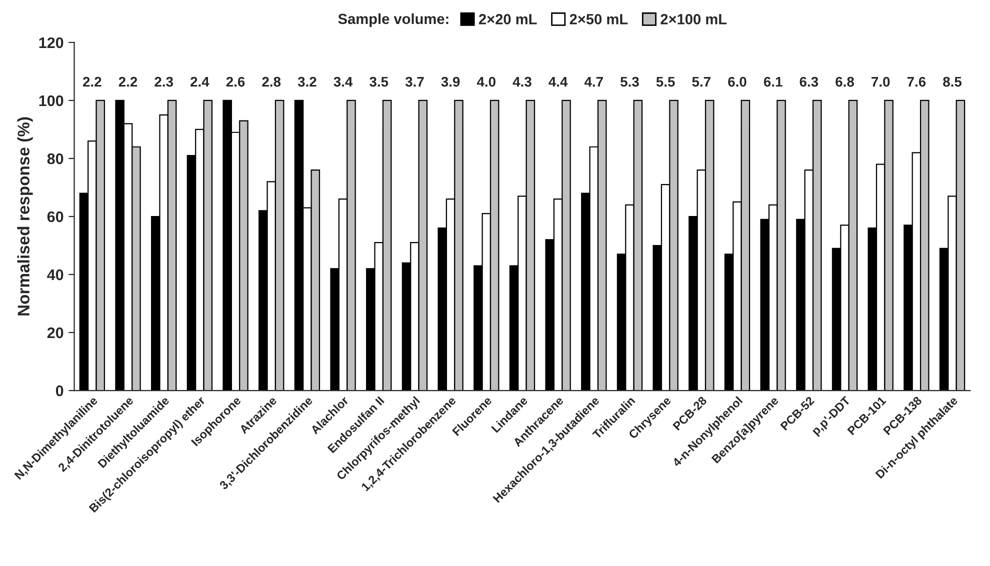  Describe the element at coordinates (200, 81) in the screenshot. I see `annotation: 2.4` at that location.